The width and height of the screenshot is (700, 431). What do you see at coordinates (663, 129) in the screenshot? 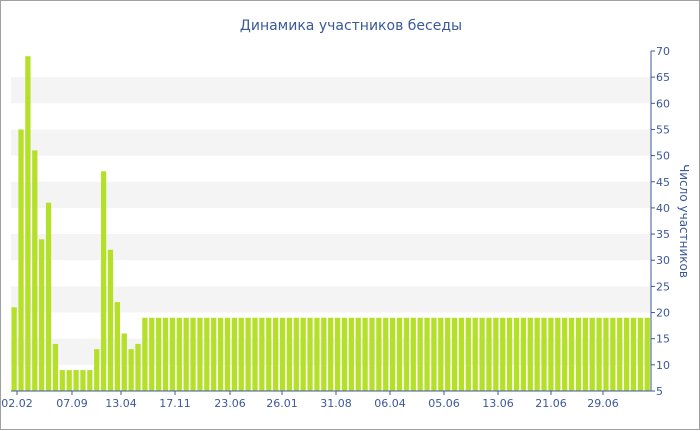
I see `y-tick-label: 55` at bounding box center [663, 129].